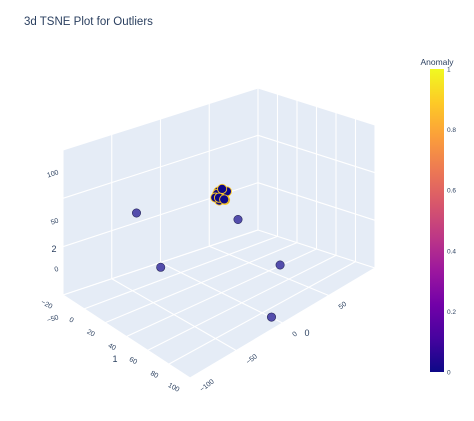  What do you see at coordinates (53, 319) in the screenshot?
I see `z-tick-label: −50` at bounding box center [53, 319].